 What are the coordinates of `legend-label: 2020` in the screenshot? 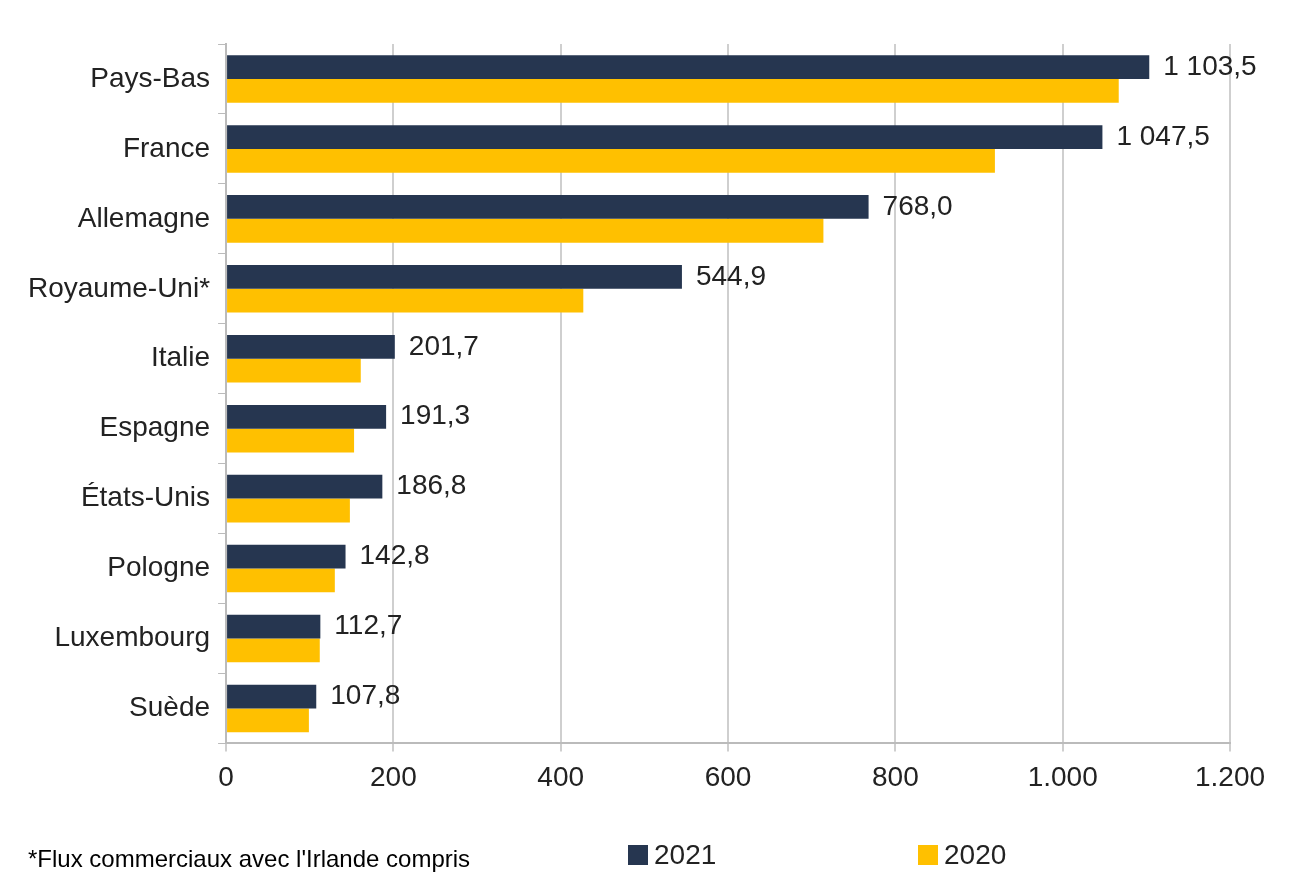 It's located at (975, 854).